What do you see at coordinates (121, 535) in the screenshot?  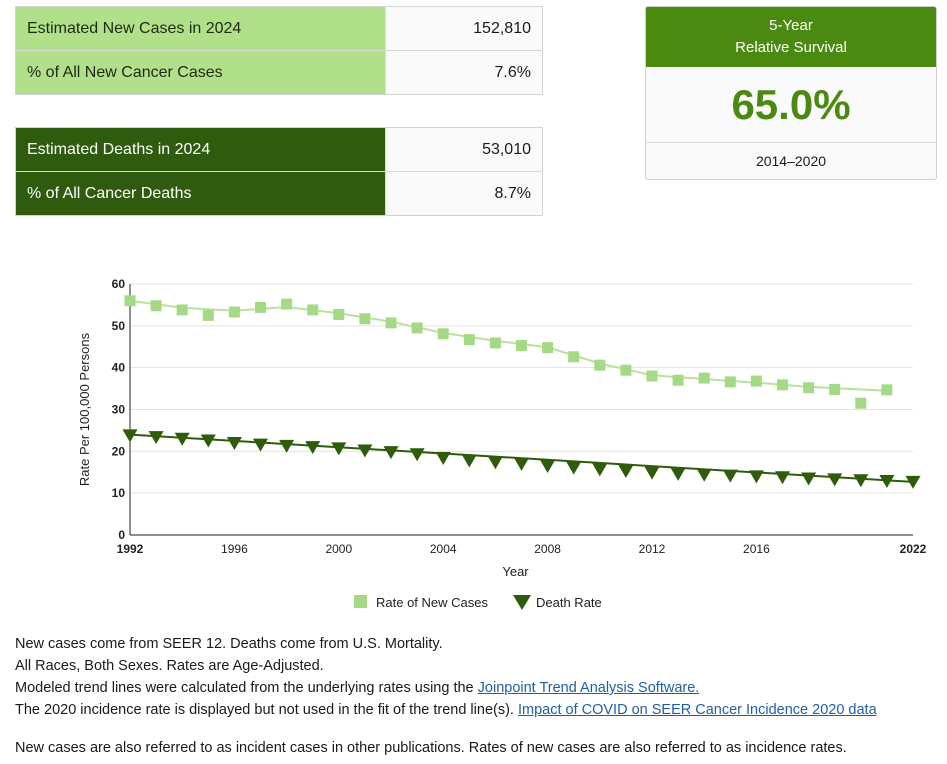 I see `y-tick-label: 0` at bounding box center [121, 535].